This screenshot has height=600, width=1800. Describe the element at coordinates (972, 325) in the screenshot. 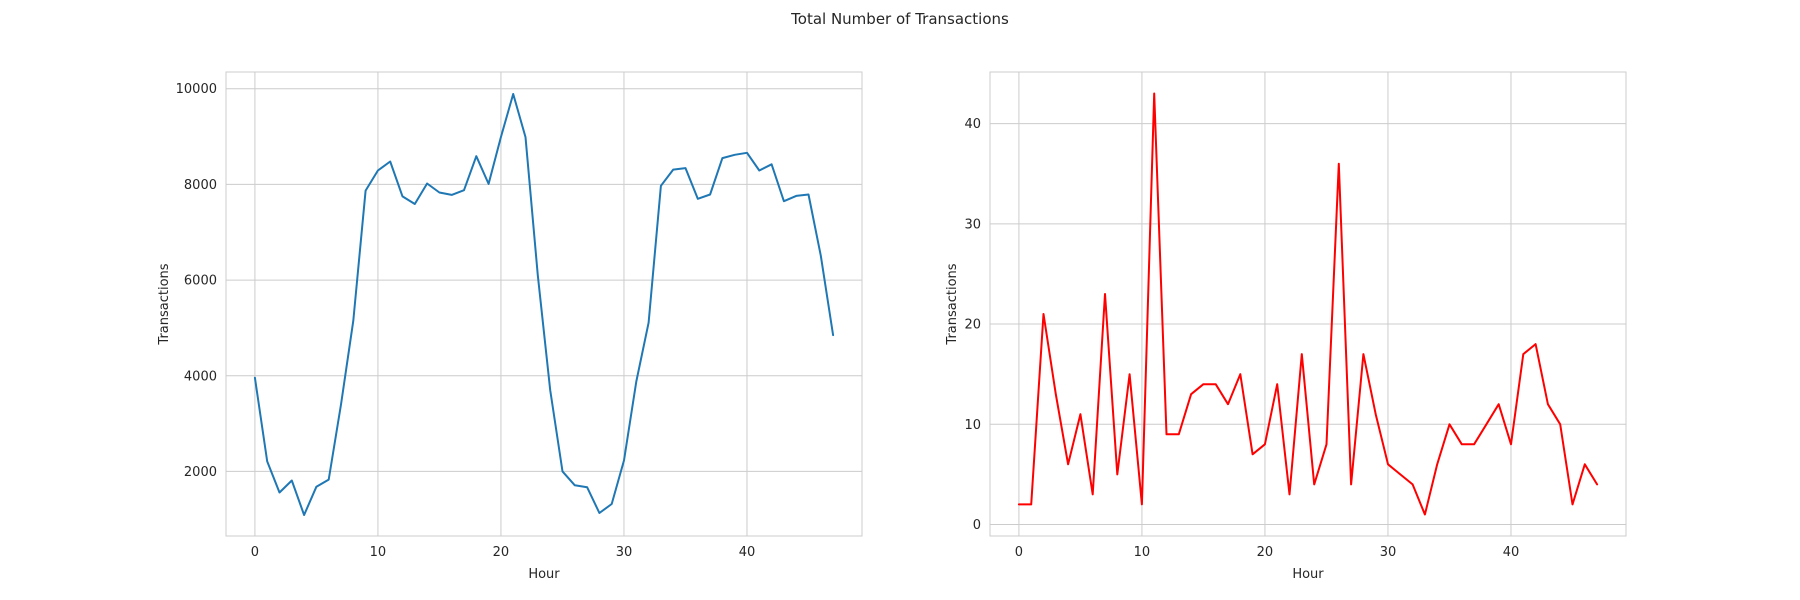

I see `right-y-tick-label: 20` at that location.